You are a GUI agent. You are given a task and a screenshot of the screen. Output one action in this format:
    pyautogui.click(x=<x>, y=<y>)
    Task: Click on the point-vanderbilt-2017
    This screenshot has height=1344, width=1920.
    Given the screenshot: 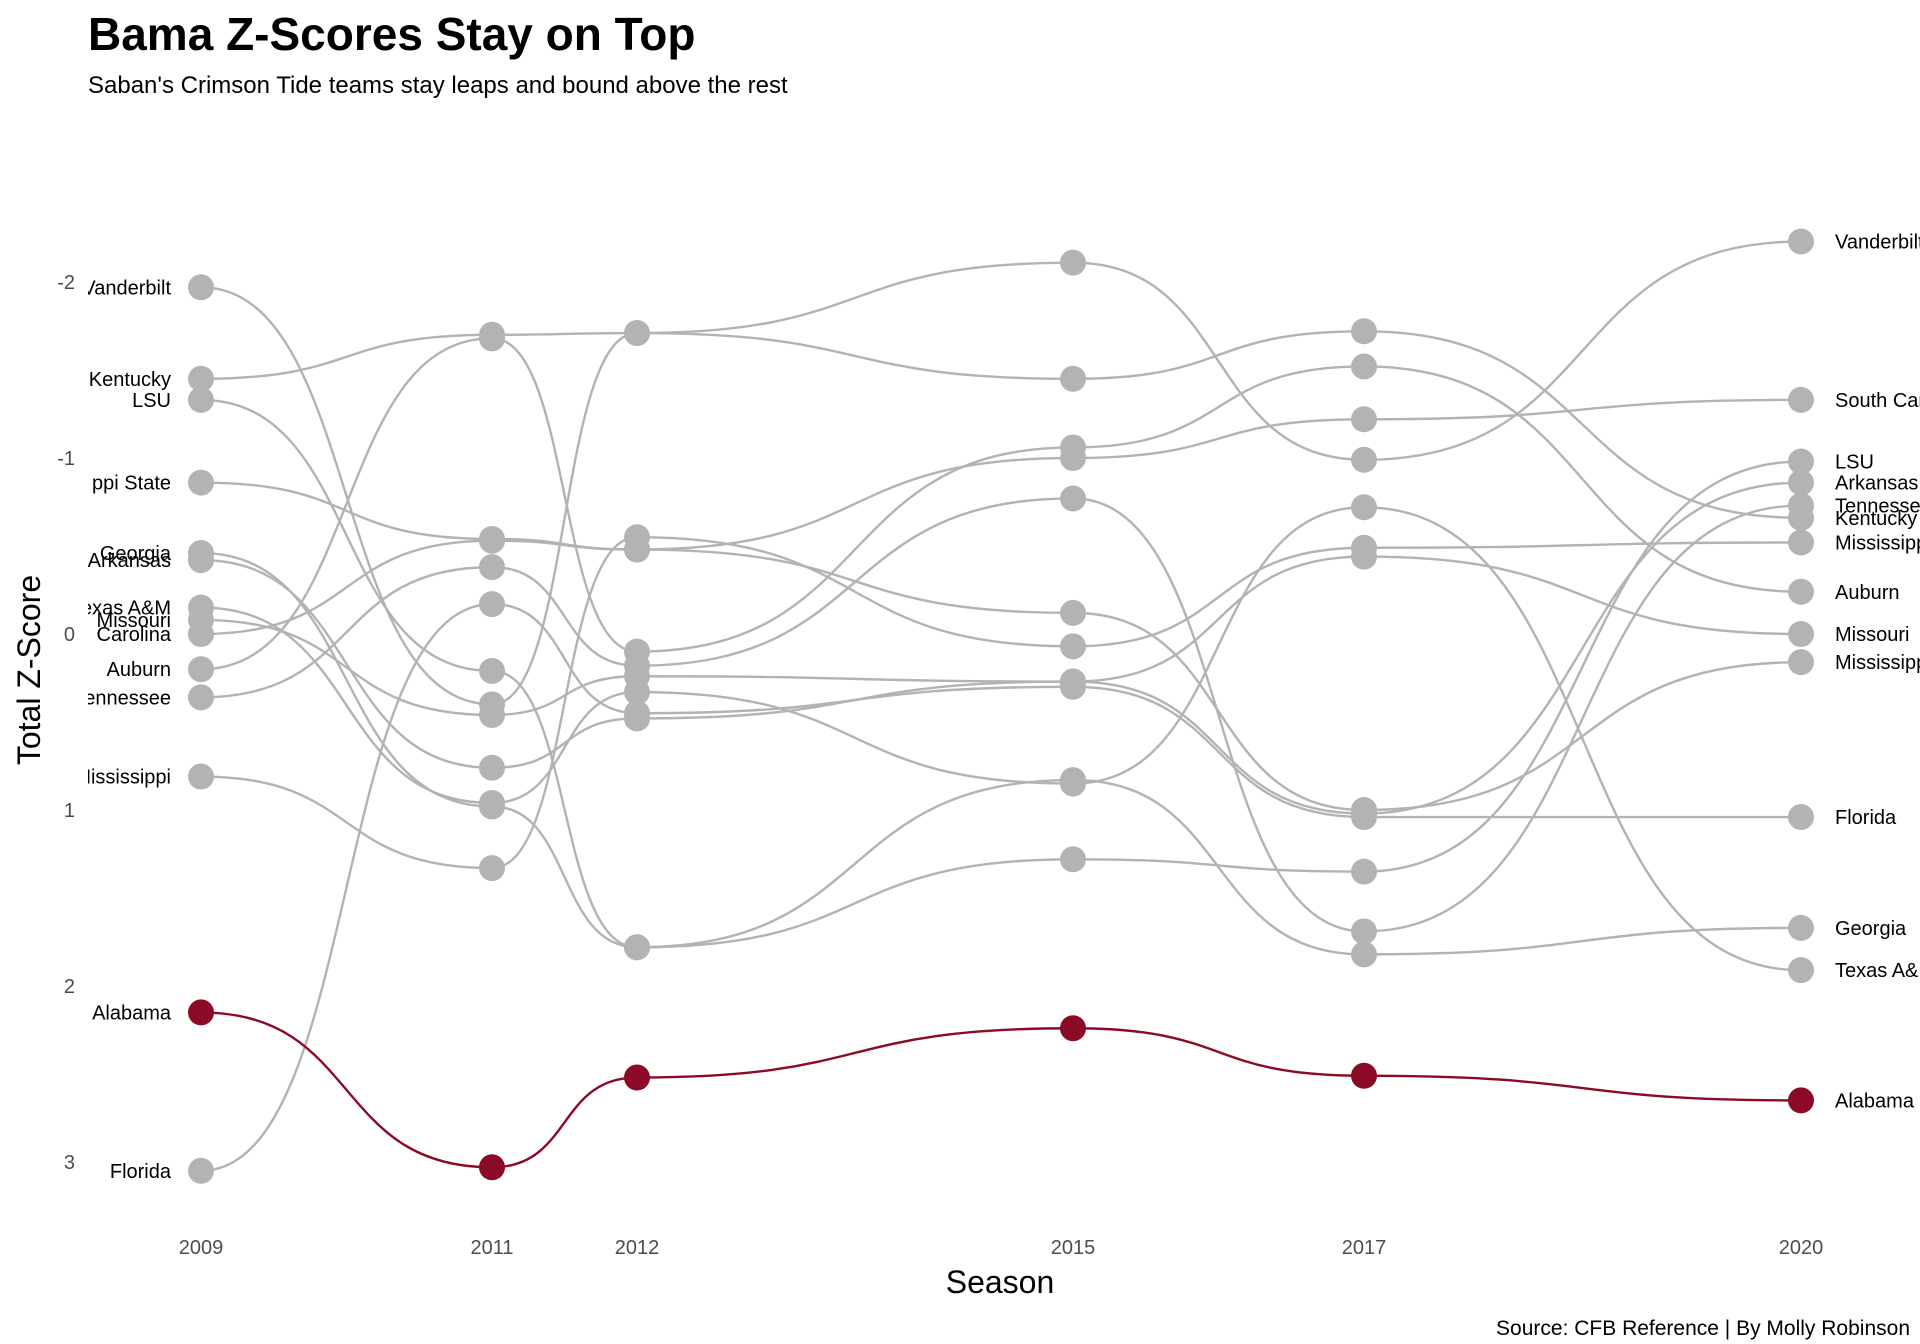 What is the action you would take?
    pyautogui.click(x=1364, y=459)
    